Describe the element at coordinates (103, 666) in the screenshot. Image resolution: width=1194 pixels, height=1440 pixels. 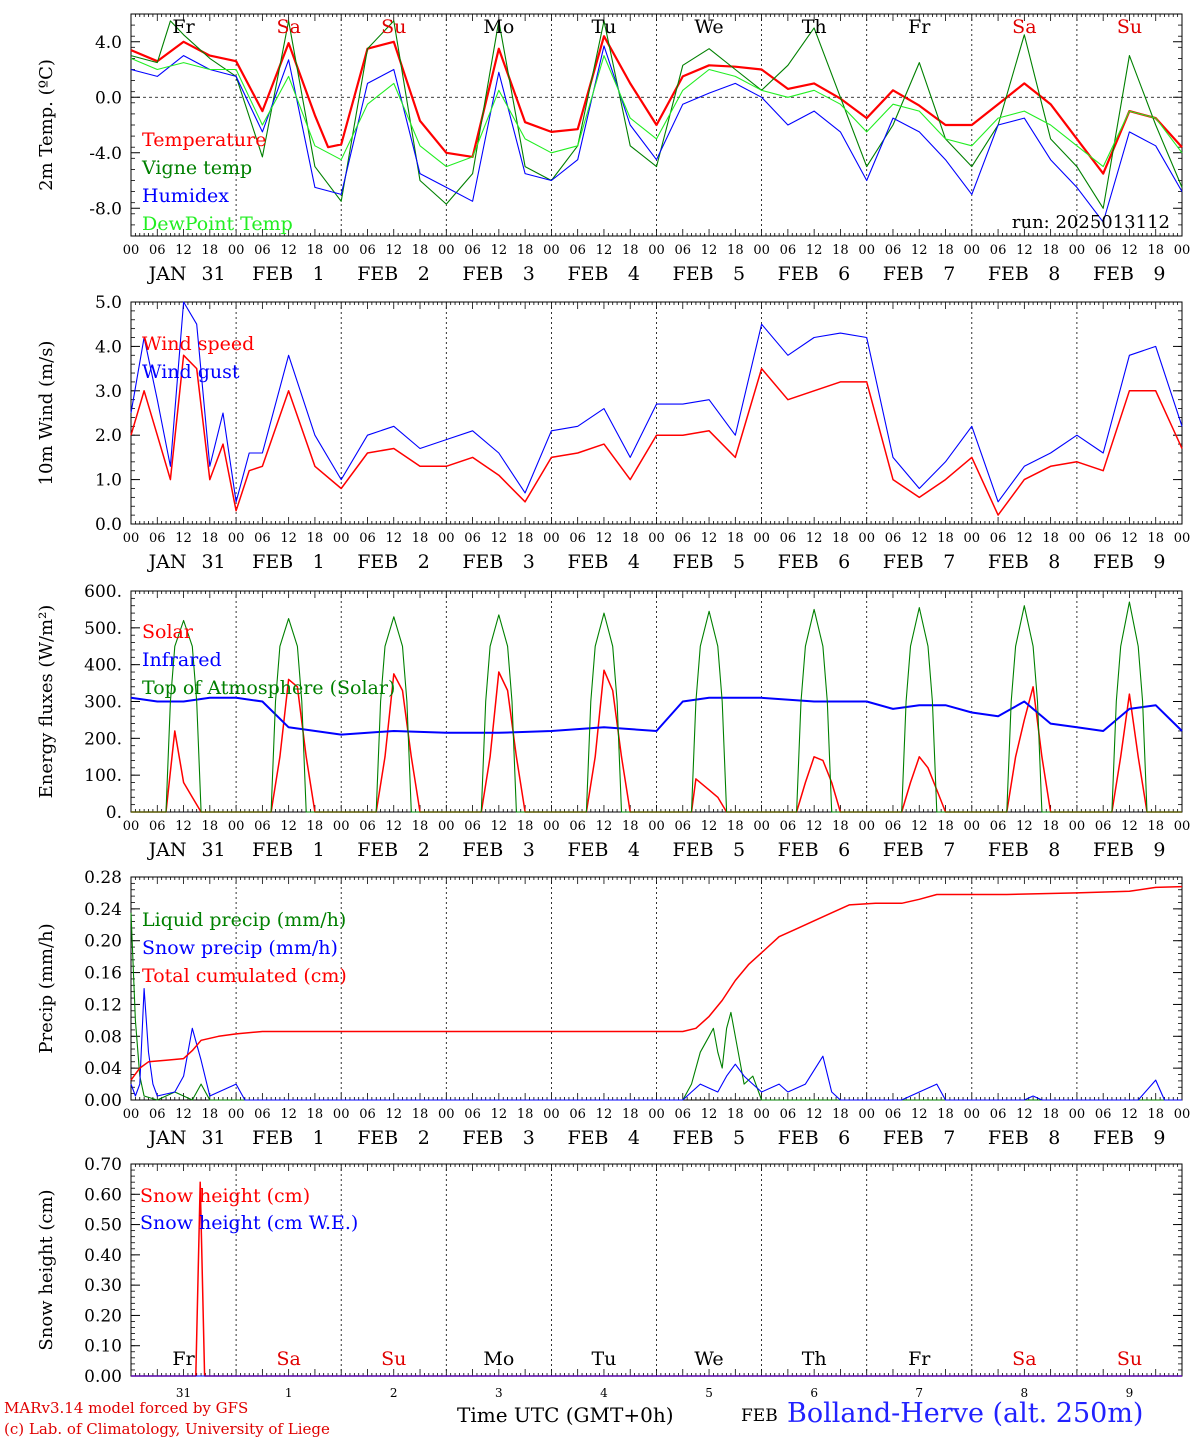
I see `y-tick-label: 400.` at that location.